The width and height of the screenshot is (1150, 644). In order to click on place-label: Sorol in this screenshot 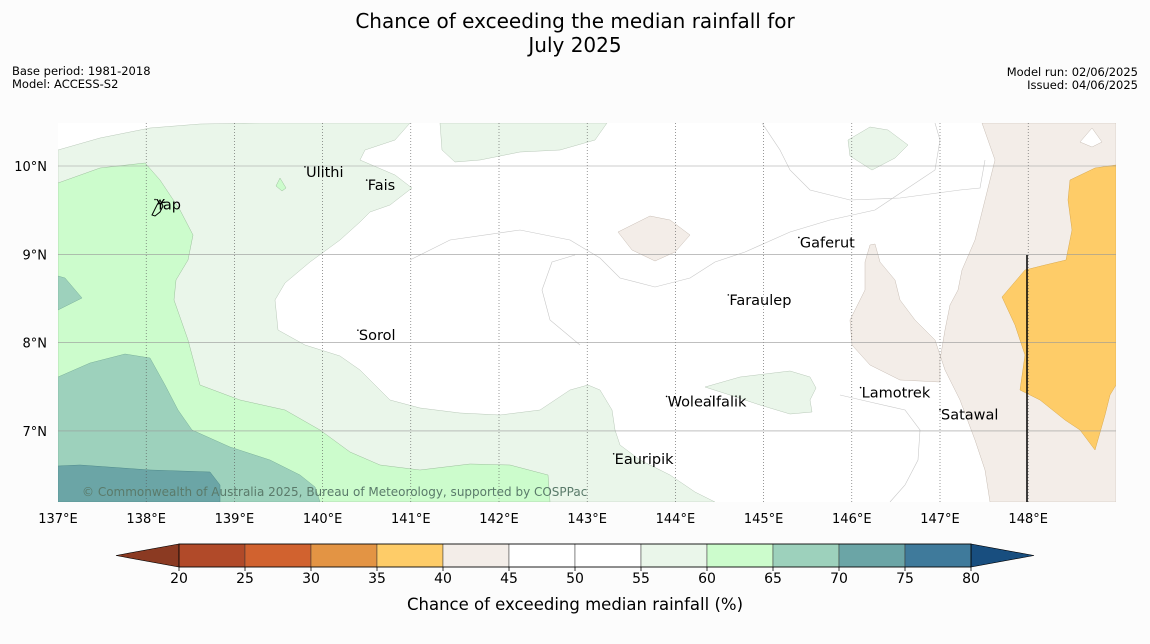, I will do `click(377, 336)`.